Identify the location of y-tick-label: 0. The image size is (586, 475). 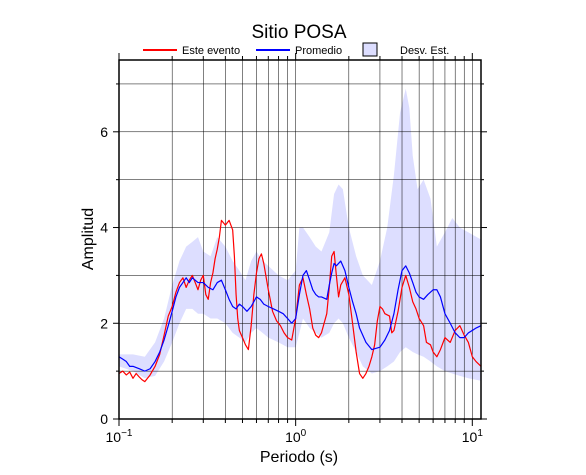
(104, 419).